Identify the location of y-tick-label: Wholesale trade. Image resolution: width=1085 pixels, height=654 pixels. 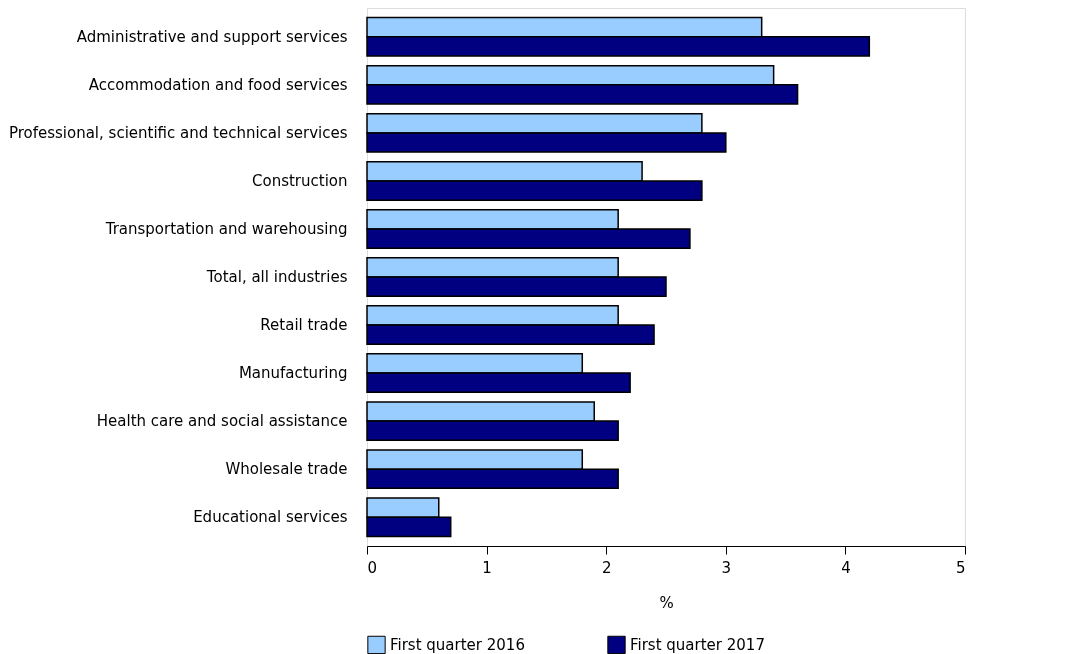
(286, 469).